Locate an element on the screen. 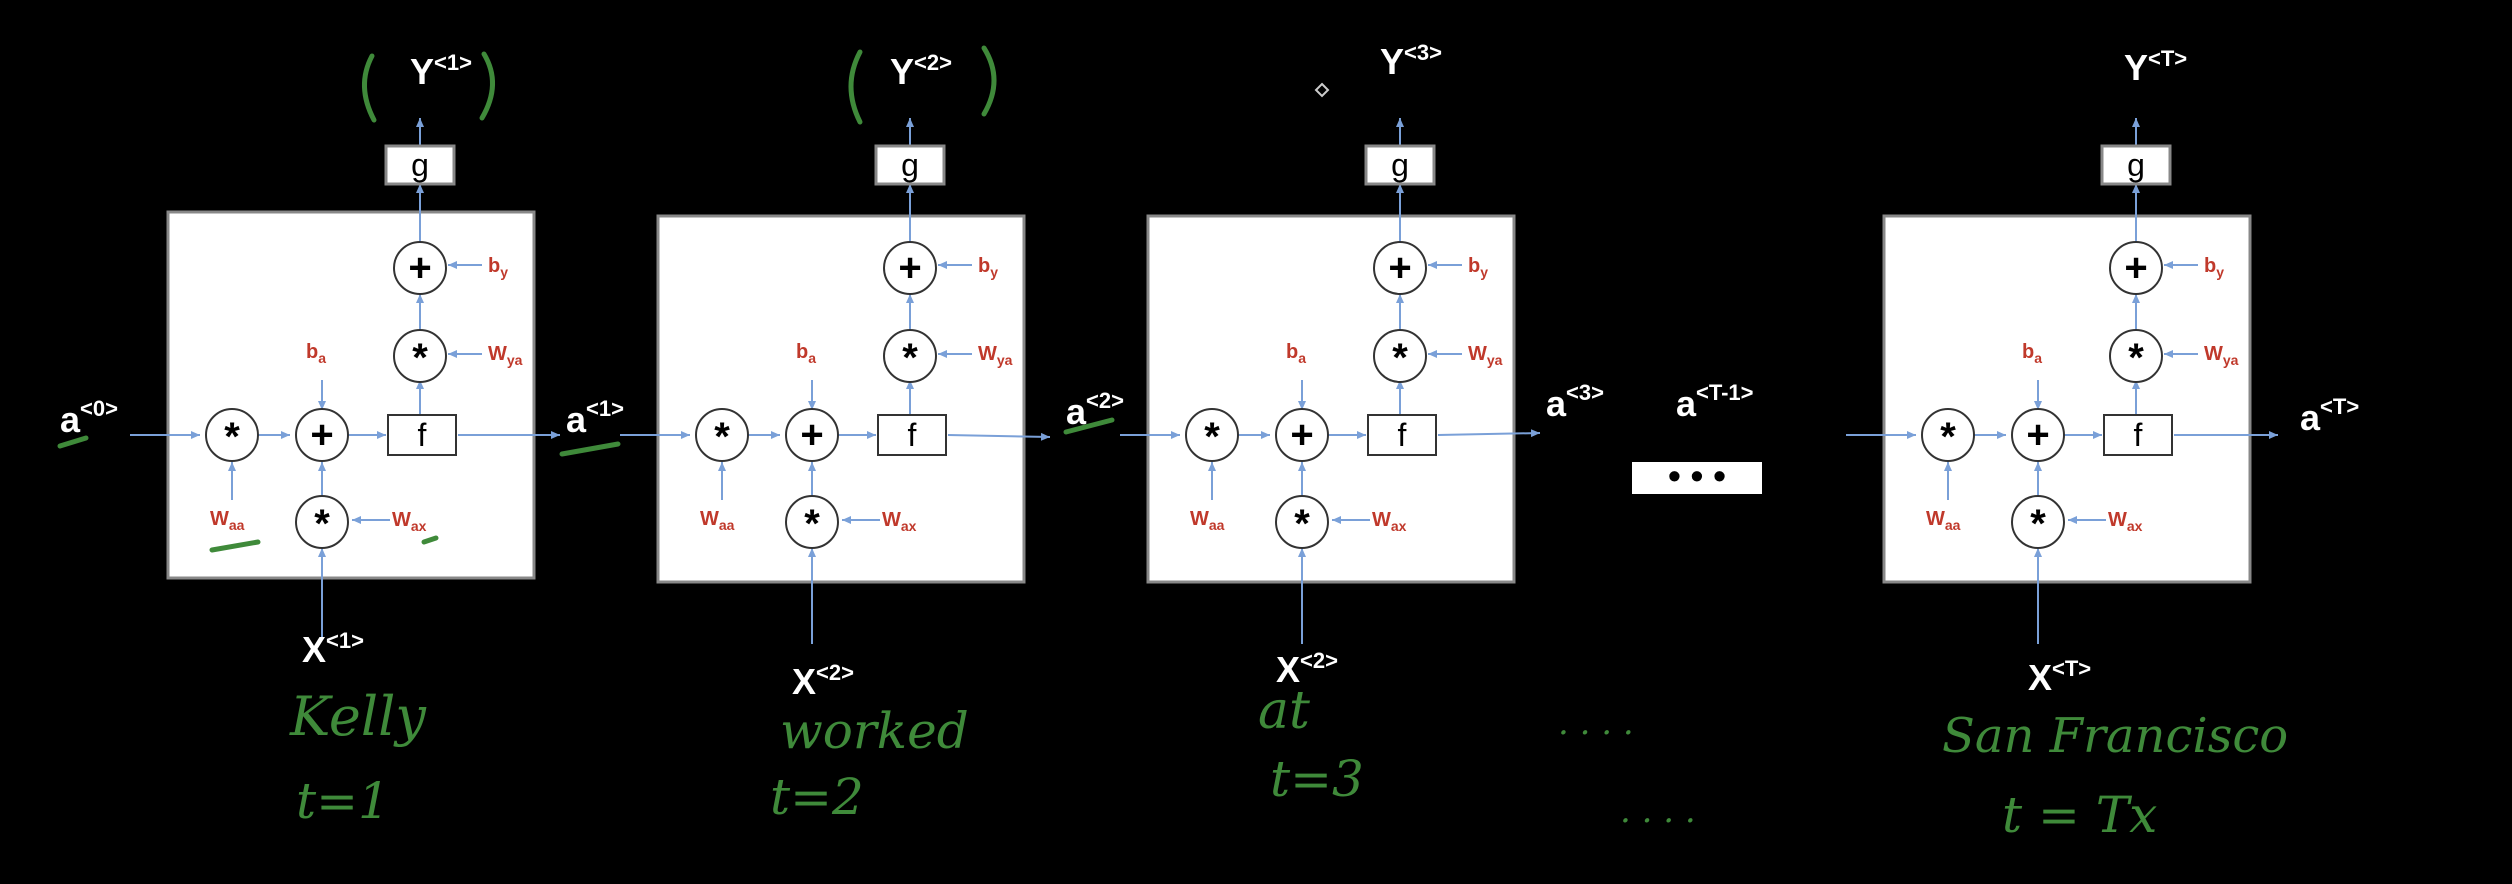 The width and height of the screenshot is (2512, 884). time-t3: t=3 is located at coordinates (1317, 779).